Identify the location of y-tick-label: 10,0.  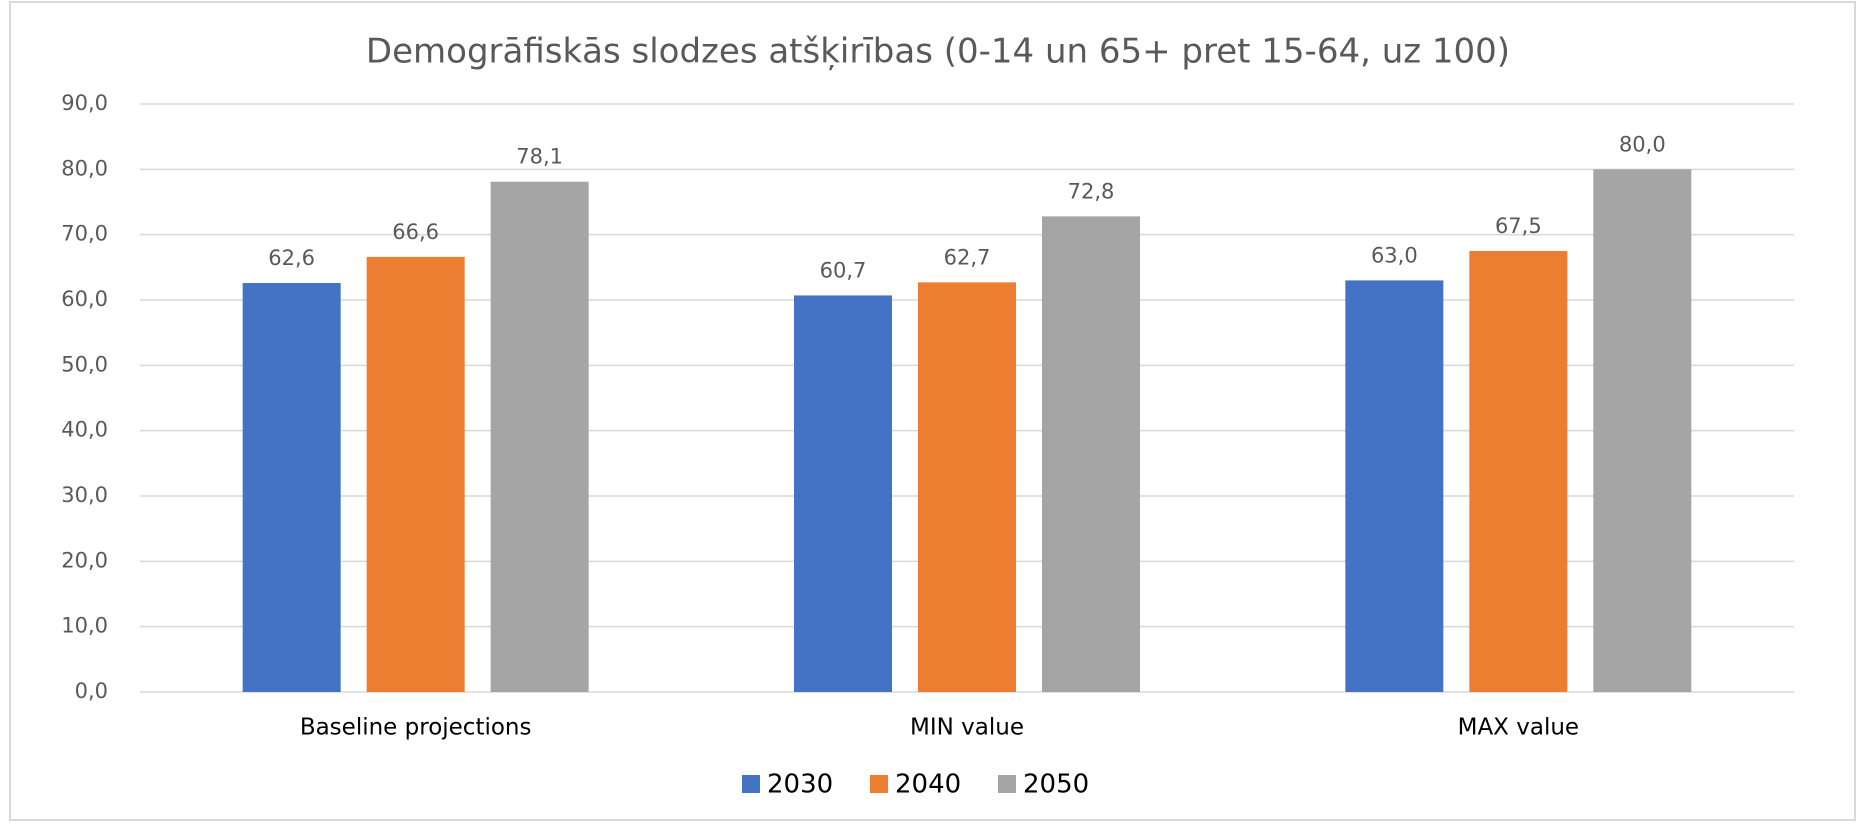
(84, 626).